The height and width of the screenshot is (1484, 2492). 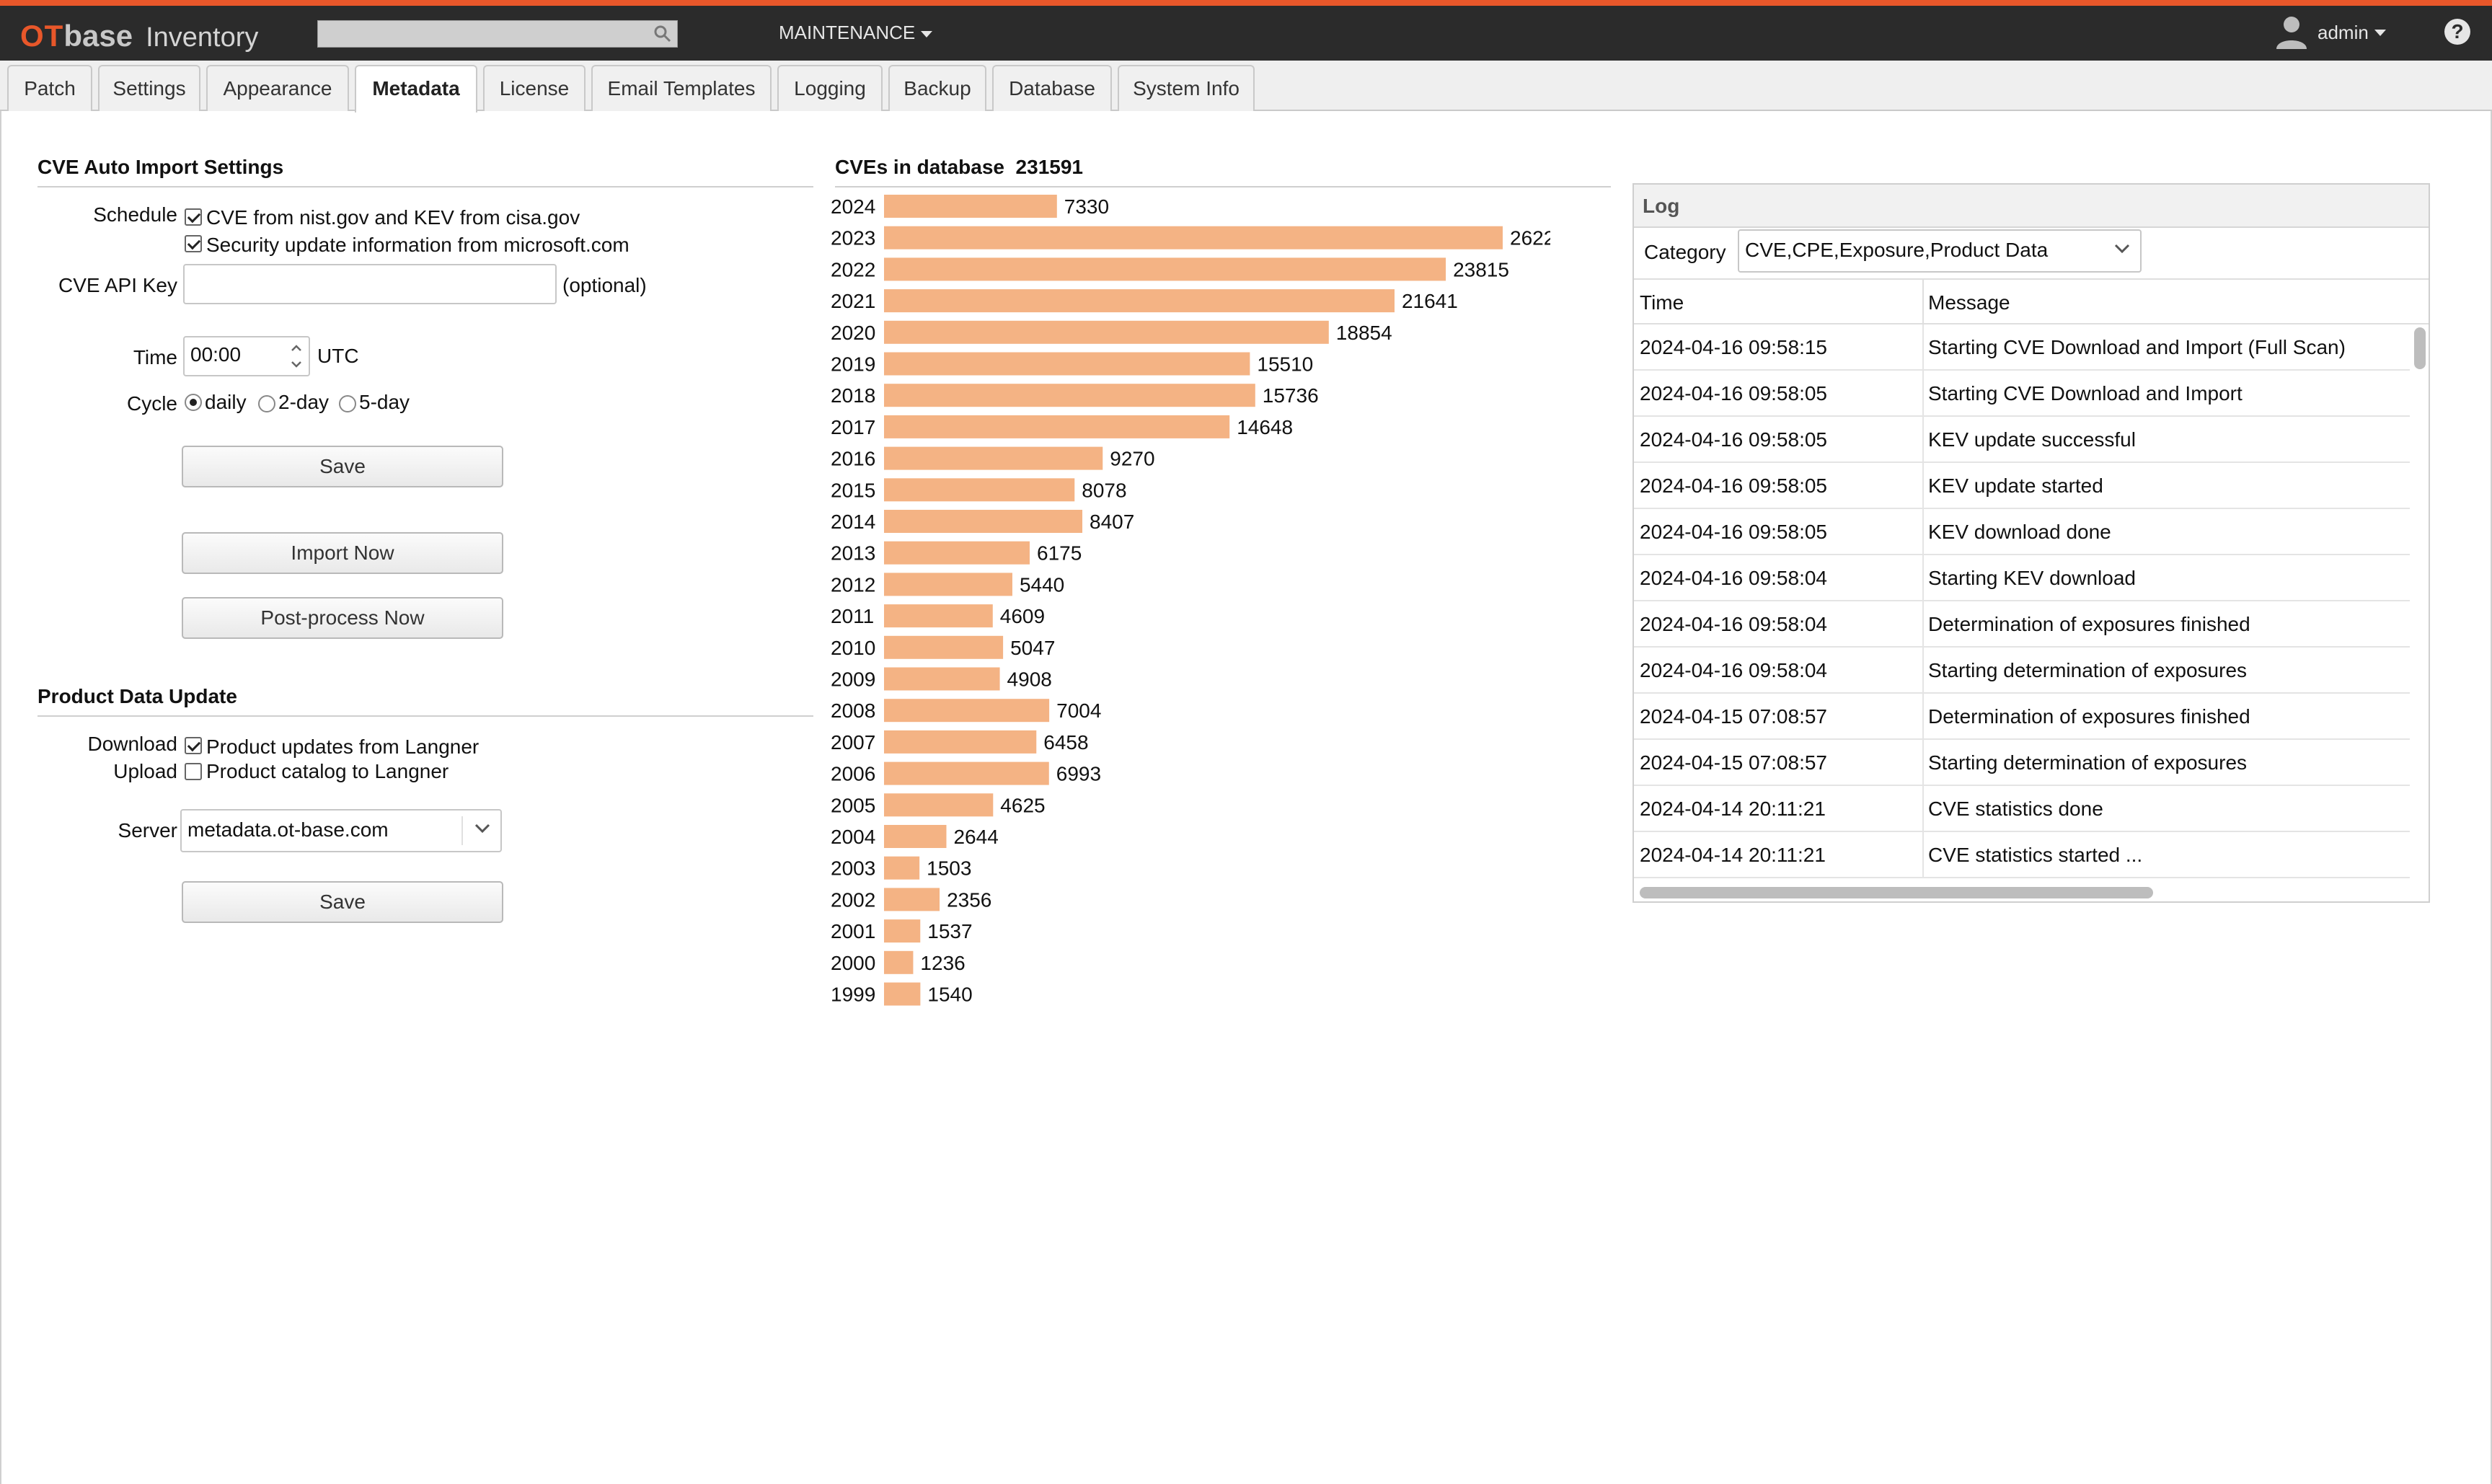 What do you see at coordinates (2088, 762) in the screenshot?
I see `log-row-message: Starting determination of exposures` at bounding box center [2088, 762].